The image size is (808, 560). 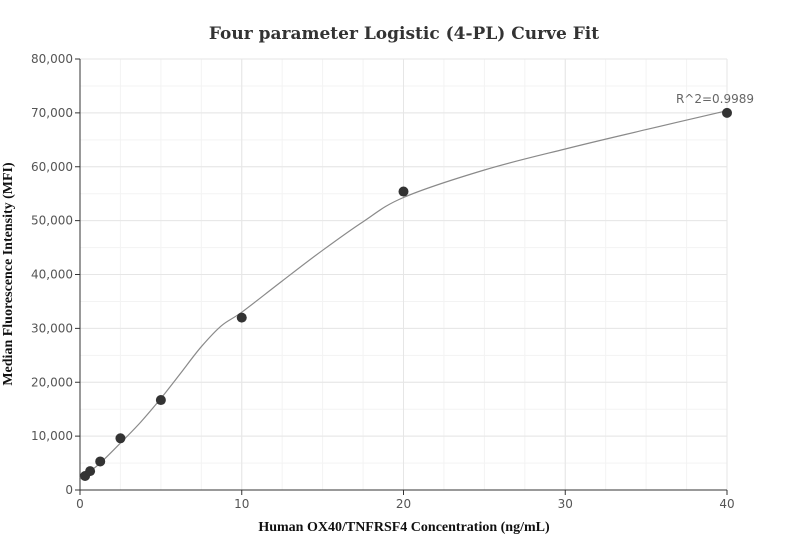 What do you see at coordinates (69, 490) in the screenshot?
I see `y-tick-label: 0` at bounding box center [69, 490].